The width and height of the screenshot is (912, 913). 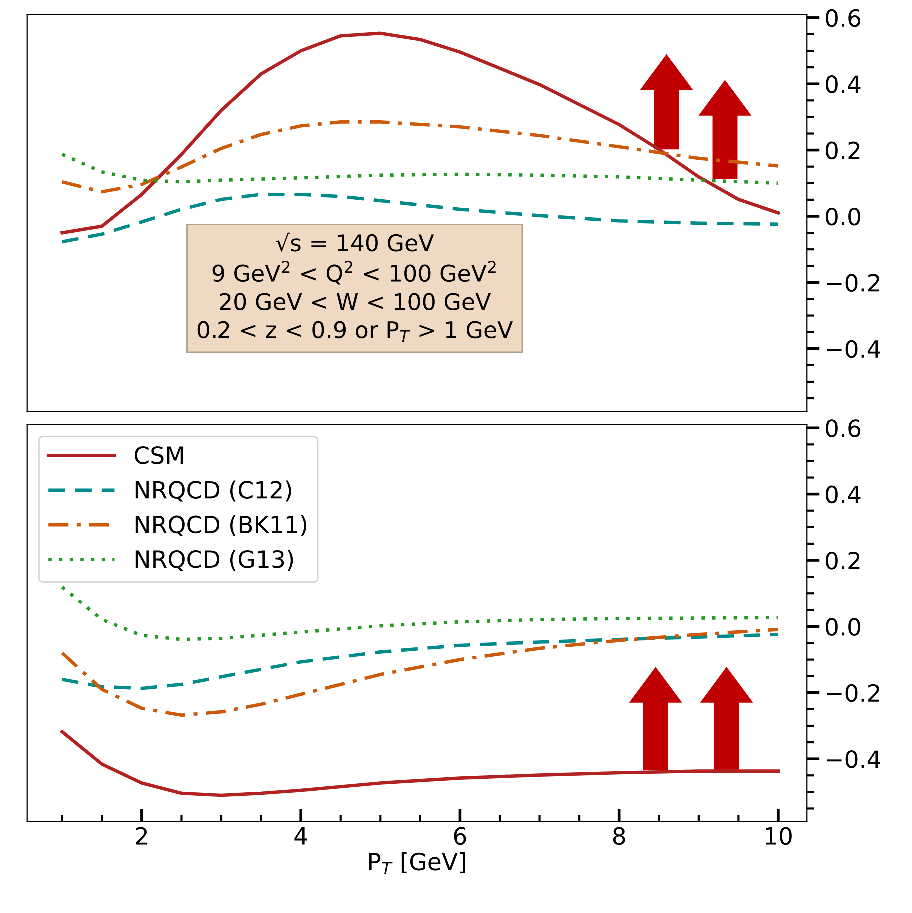 I want to click on x-axis-title: P$_{T}$ [GeV], so click(x=418, y=863).